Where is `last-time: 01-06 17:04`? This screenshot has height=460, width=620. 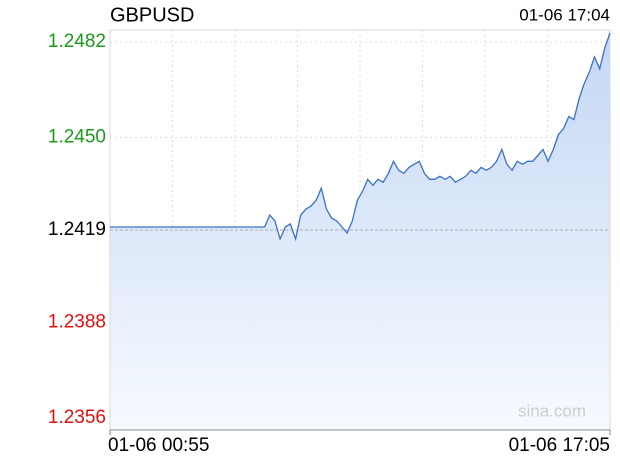 last-time: 01-06 17:04 is located at coordinates (564, 14).